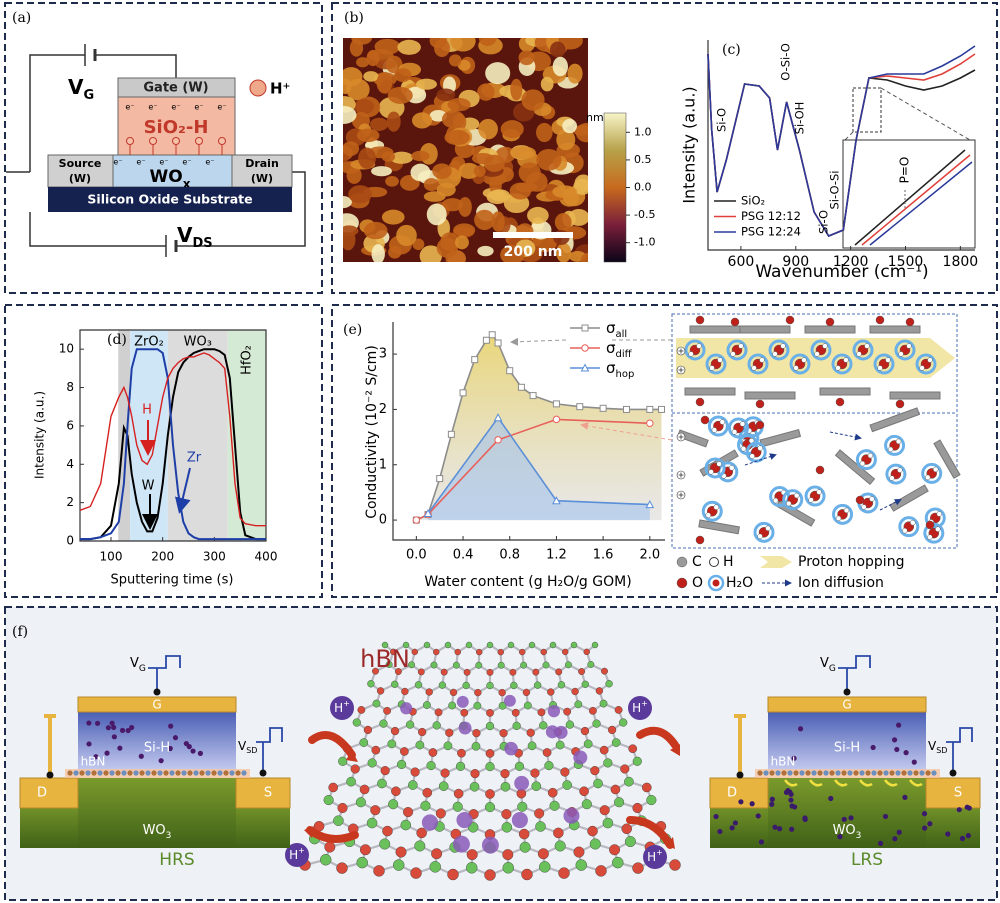 This screenshot has height=903, width=1000. Describe the element at coordinates (156, 705) in the screenshot. I see `gate-label: G` at that location.